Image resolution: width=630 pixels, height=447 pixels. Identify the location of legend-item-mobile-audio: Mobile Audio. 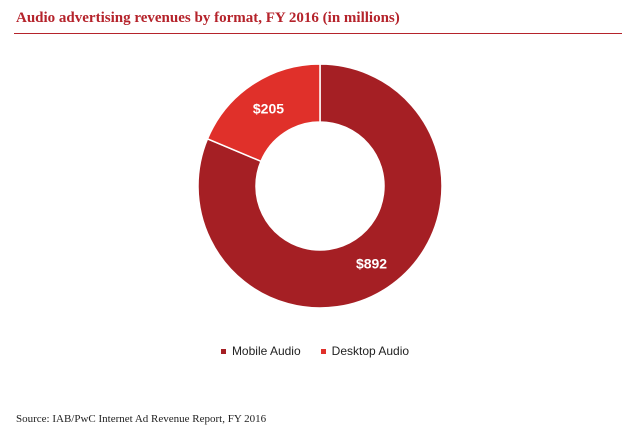
(260, 351).